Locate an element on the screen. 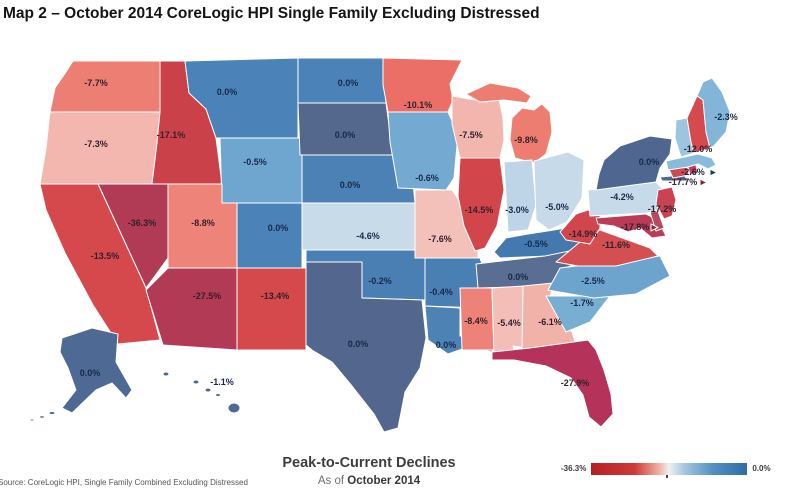  state-label-la: 0.0% is located at coordinates (446, 345).